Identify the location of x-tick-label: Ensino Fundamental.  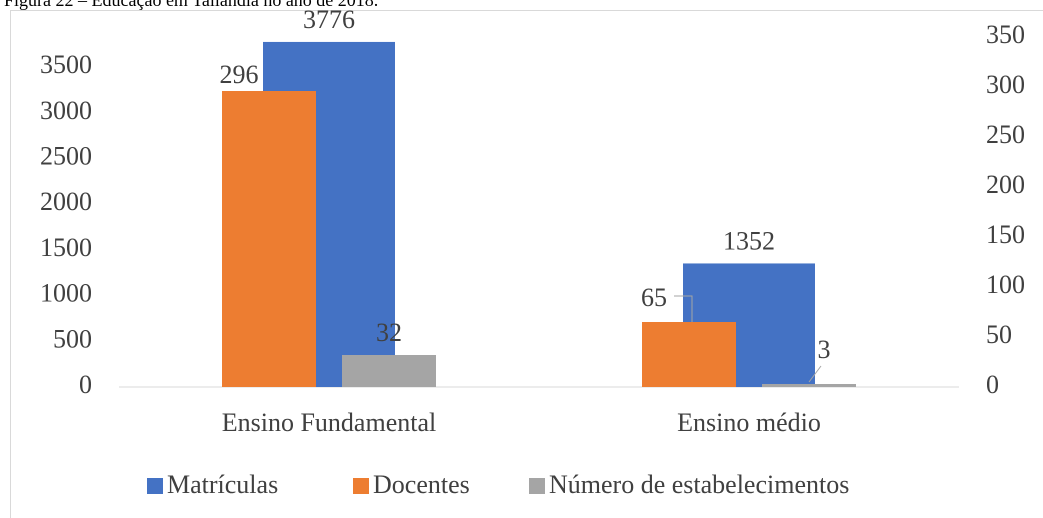
(329, 422).